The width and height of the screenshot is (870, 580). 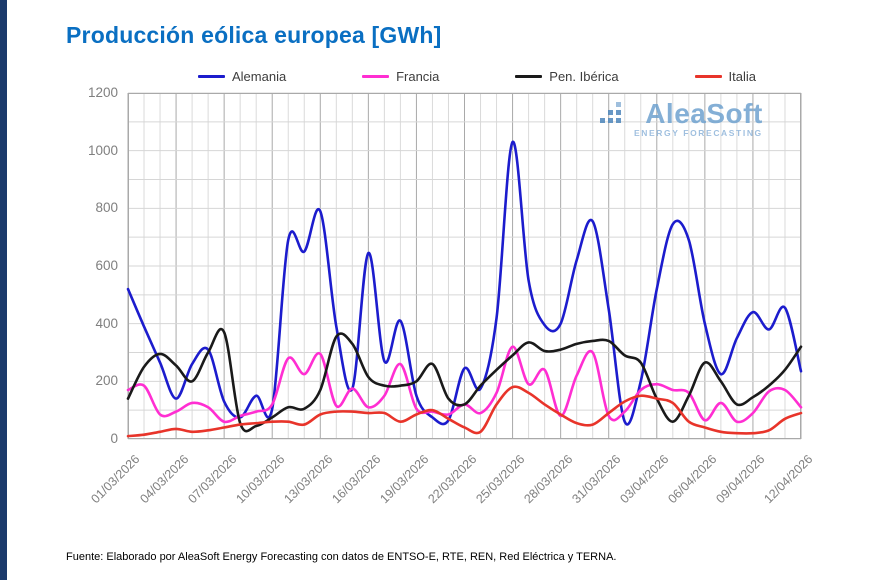 What do you see at coordinates (404, 479) in the screenshot?
I see `x-tick-label: 19/03/2026` at bounding box center [404, 479].